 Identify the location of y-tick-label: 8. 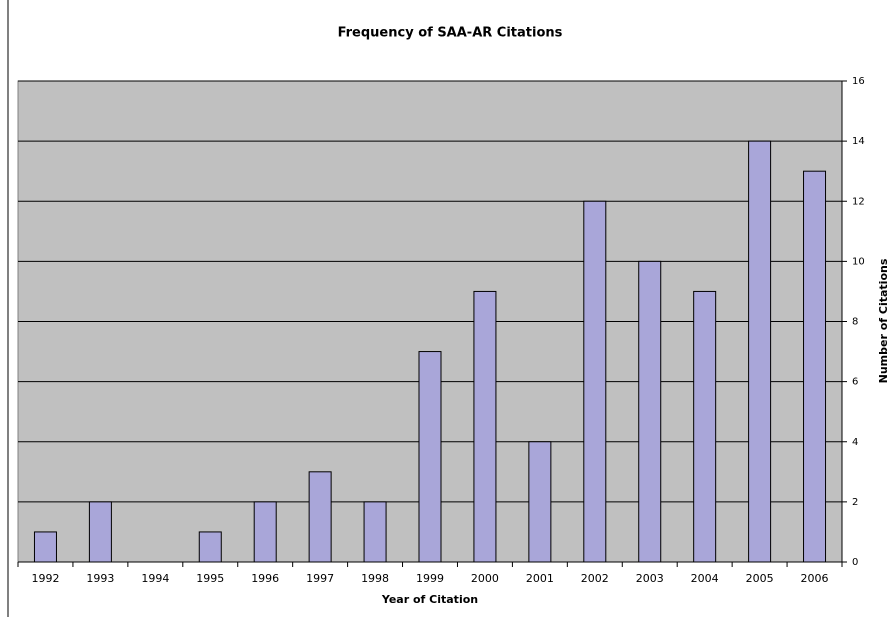
(855, 322).